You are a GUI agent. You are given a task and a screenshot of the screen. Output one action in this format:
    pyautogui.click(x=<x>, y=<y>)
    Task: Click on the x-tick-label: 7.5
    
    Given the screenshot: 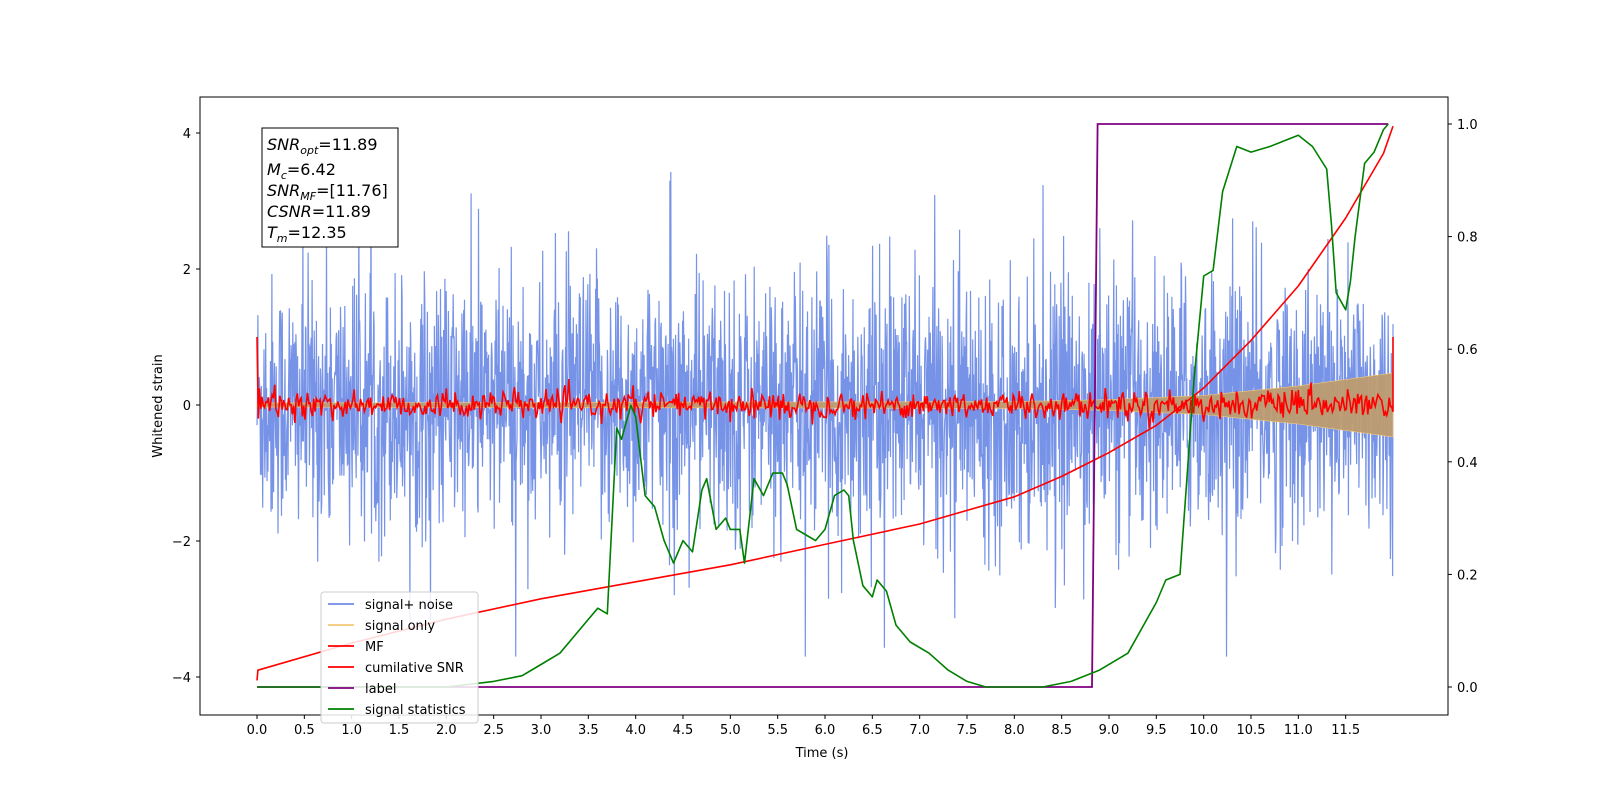 What is the action you would take?
    pyautogui.click(x=967, y=730)
    